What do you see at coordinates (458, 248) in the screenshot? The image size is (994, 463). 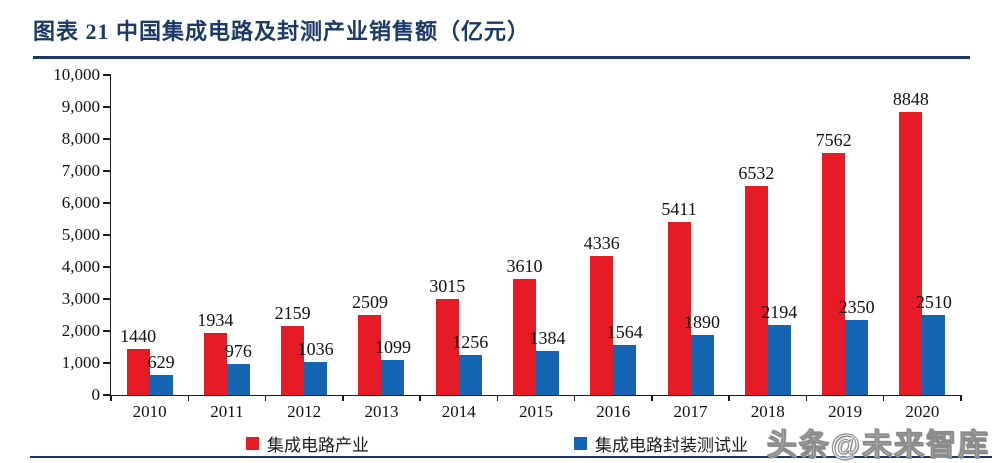 I see `bar-group-2014: 3015 1256 2014` at bounding box center [458, 248].